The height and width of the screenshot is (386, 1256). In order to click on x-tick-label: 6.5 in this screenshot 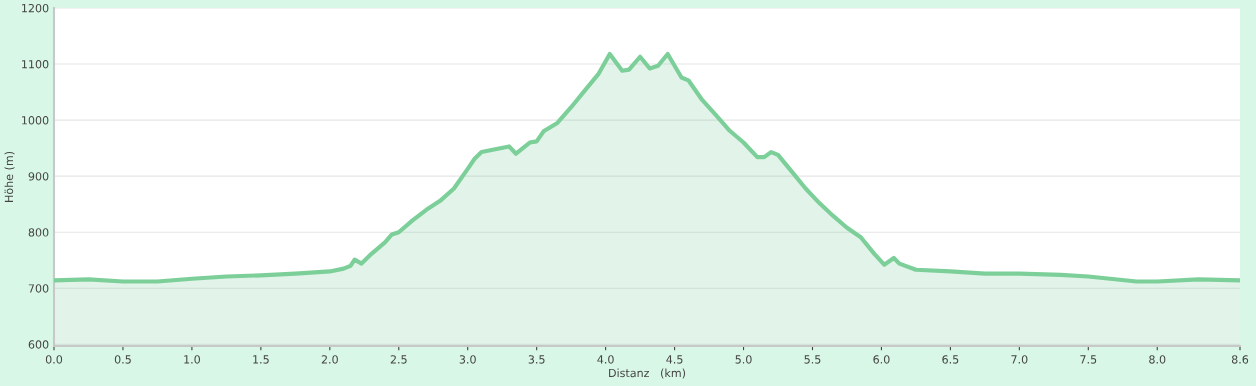, I will do `click(950, 359)`.